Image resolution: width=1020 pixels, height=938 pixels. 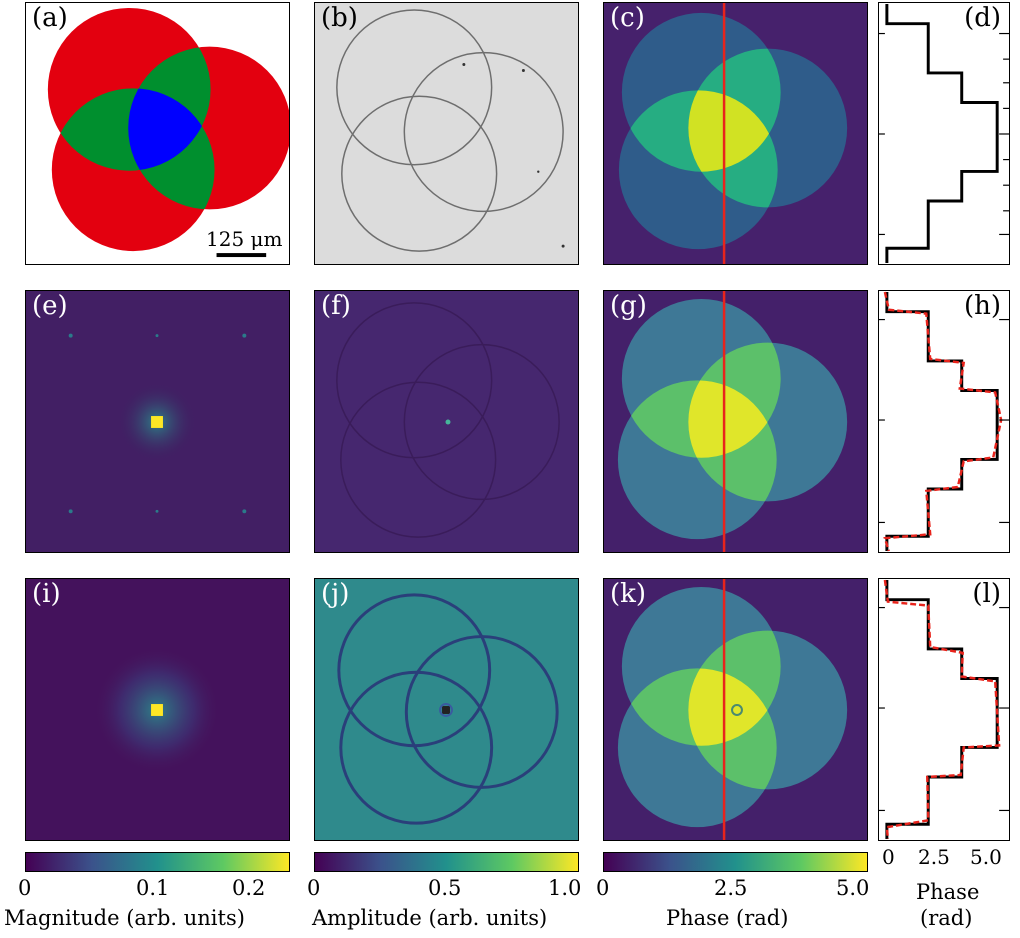 I want to click on panel-d-profile: (d), so click(x=944, y=133).